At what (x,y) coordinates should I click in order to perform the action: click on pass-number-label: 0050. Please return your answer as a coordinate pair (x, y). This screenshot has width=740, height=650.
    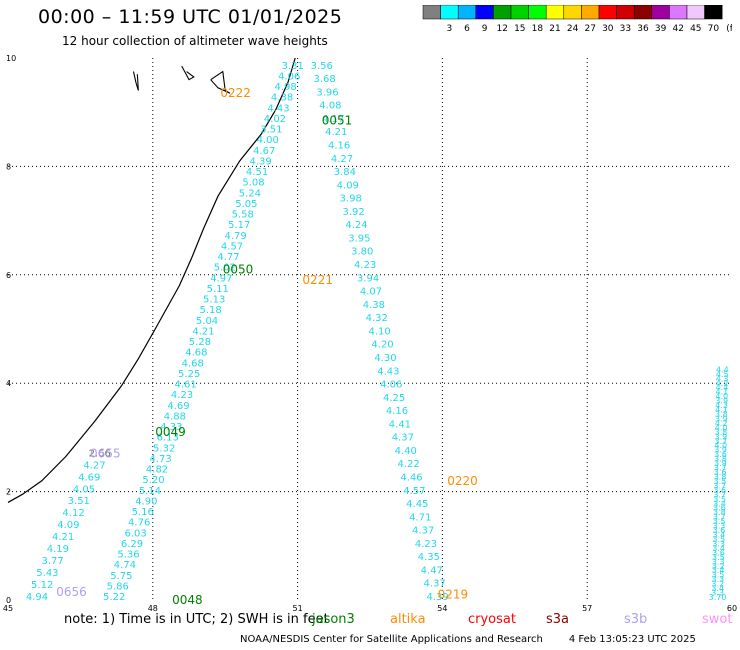
    Looking at the image, I should click on (238, 269).